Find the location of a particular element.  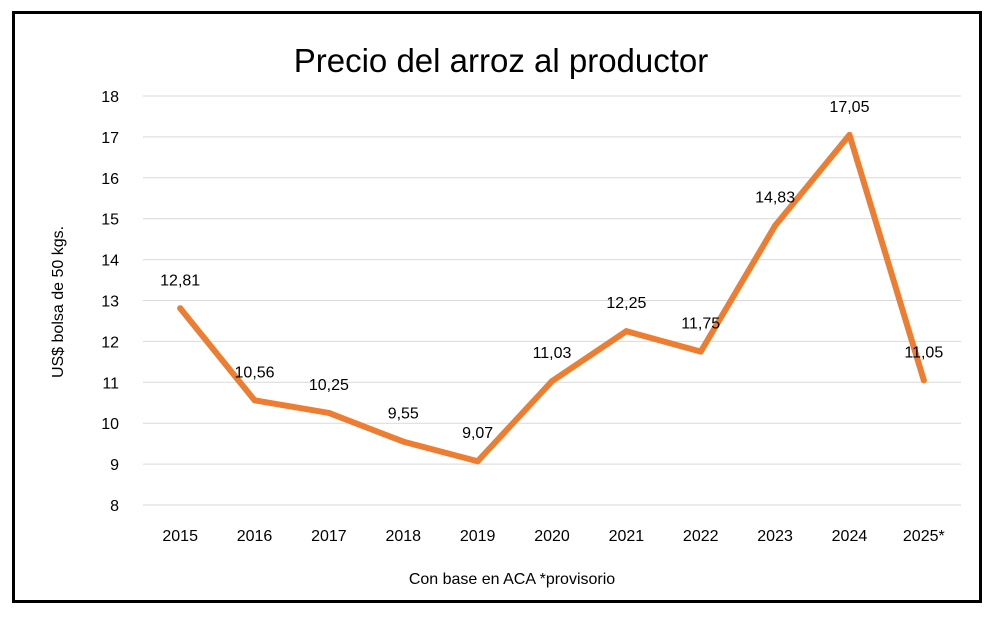

y-tick-label: 15 is located at coordinates (110, 220).